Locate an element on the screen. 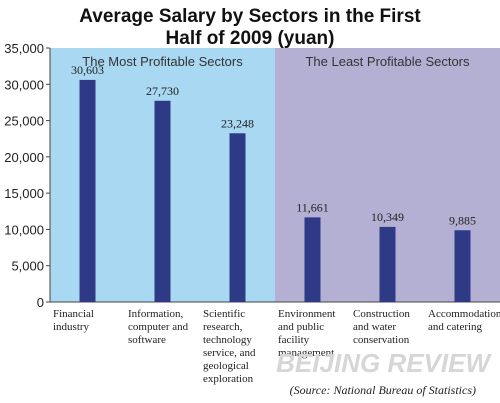  category-label: service, and is located at coordinates (229, 353).